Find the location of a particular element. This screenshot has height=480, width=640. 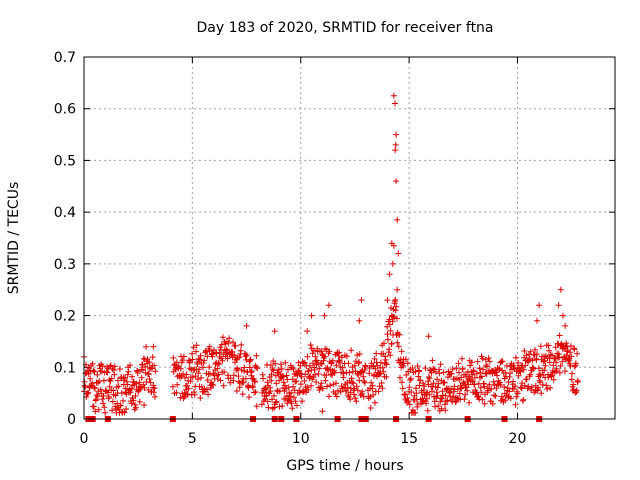

y-tick-label: 0.2 is located at coordinates (65, 317).